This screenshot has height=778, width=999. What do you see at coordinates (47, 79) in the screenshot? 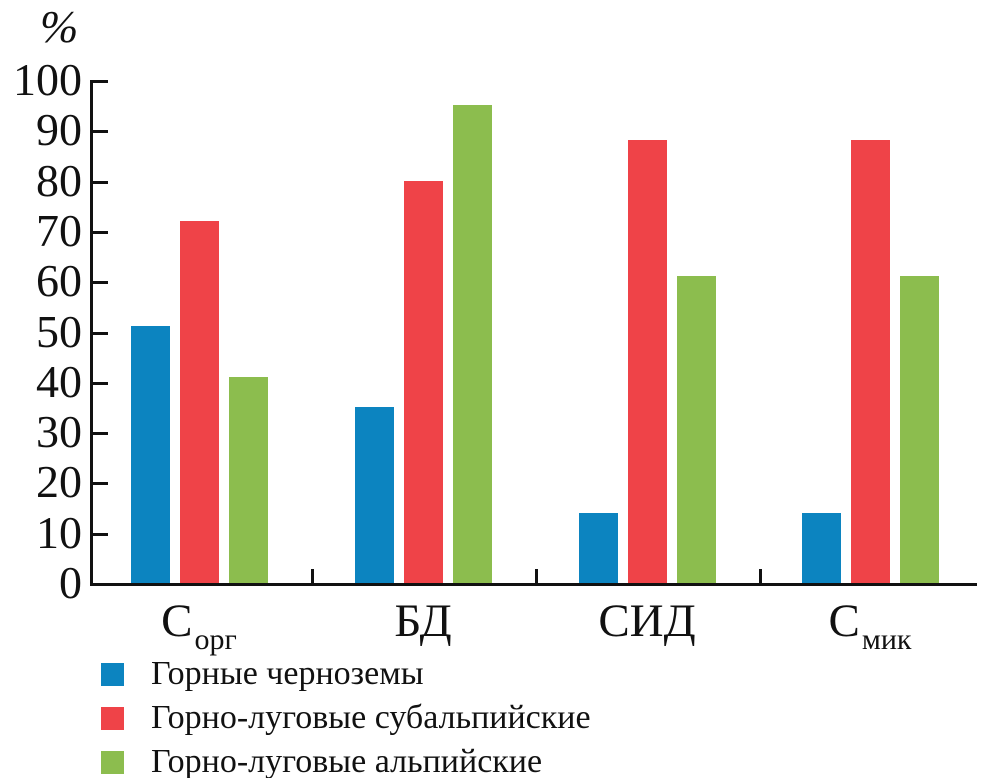
I see `y-tick-label: 100` at bounding box center [47, 79].